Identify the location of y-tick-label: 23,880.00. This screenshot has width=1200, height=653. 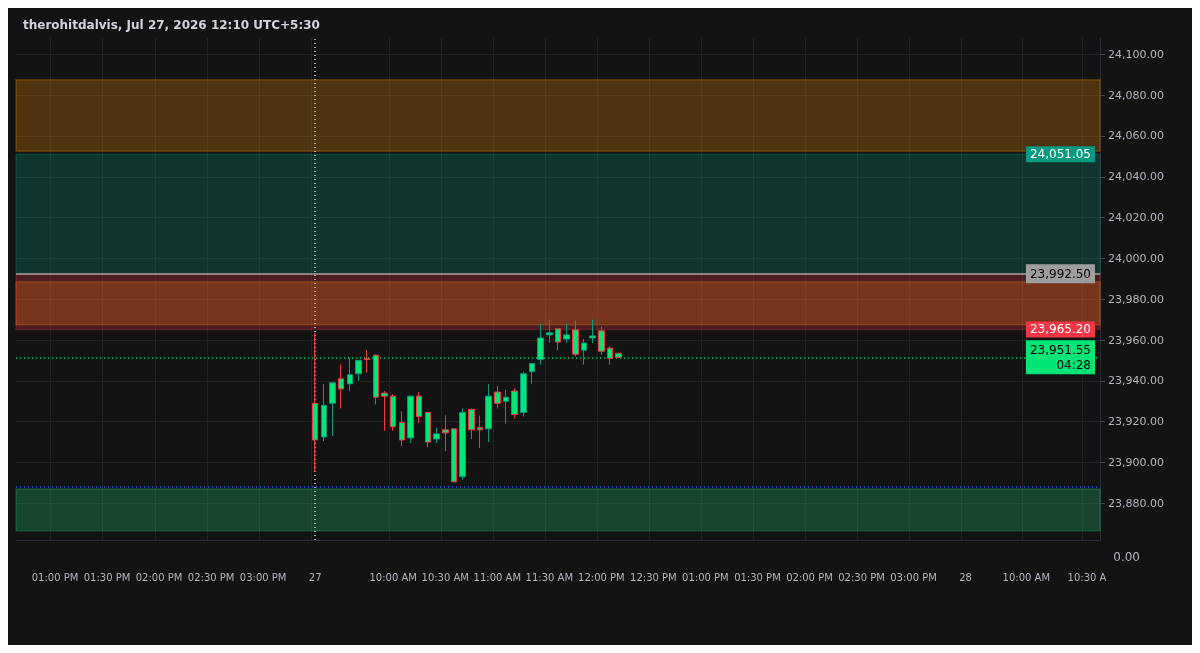
(1136, 503).